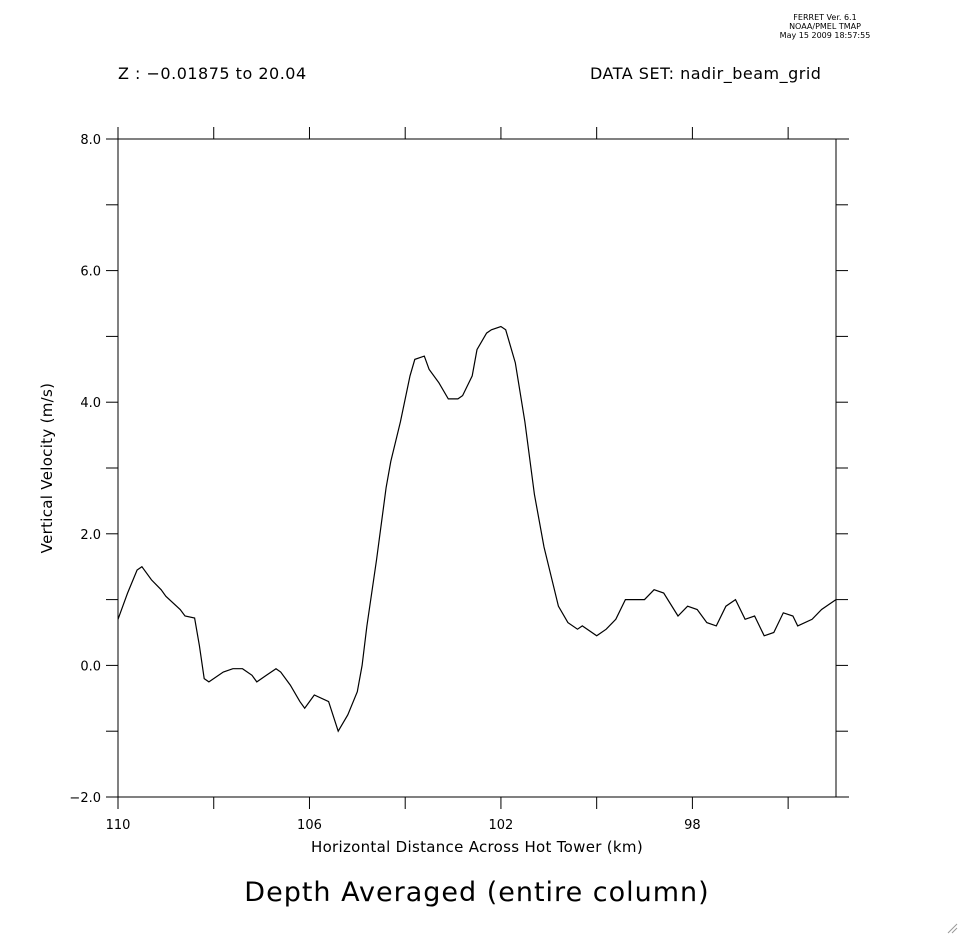 This screenshot has height=936, width=960. What do you see at coordinates (90, 140) in the screenshot?
I see `y-tick-label: 8.0` at bounding box center [90, 140].